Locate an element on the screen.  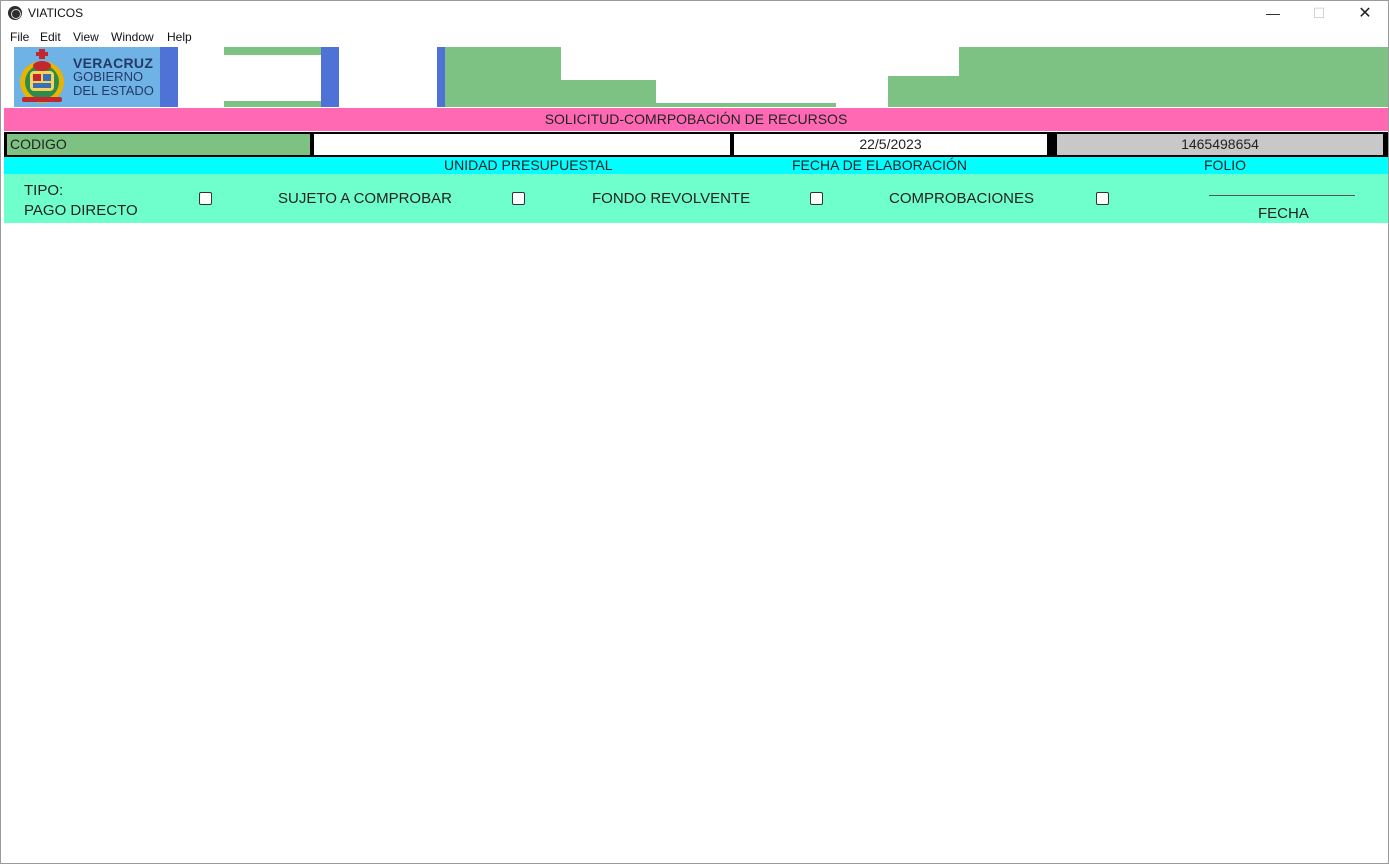
fondo-revolvente-checkbox is located at coordinates (816, 198).